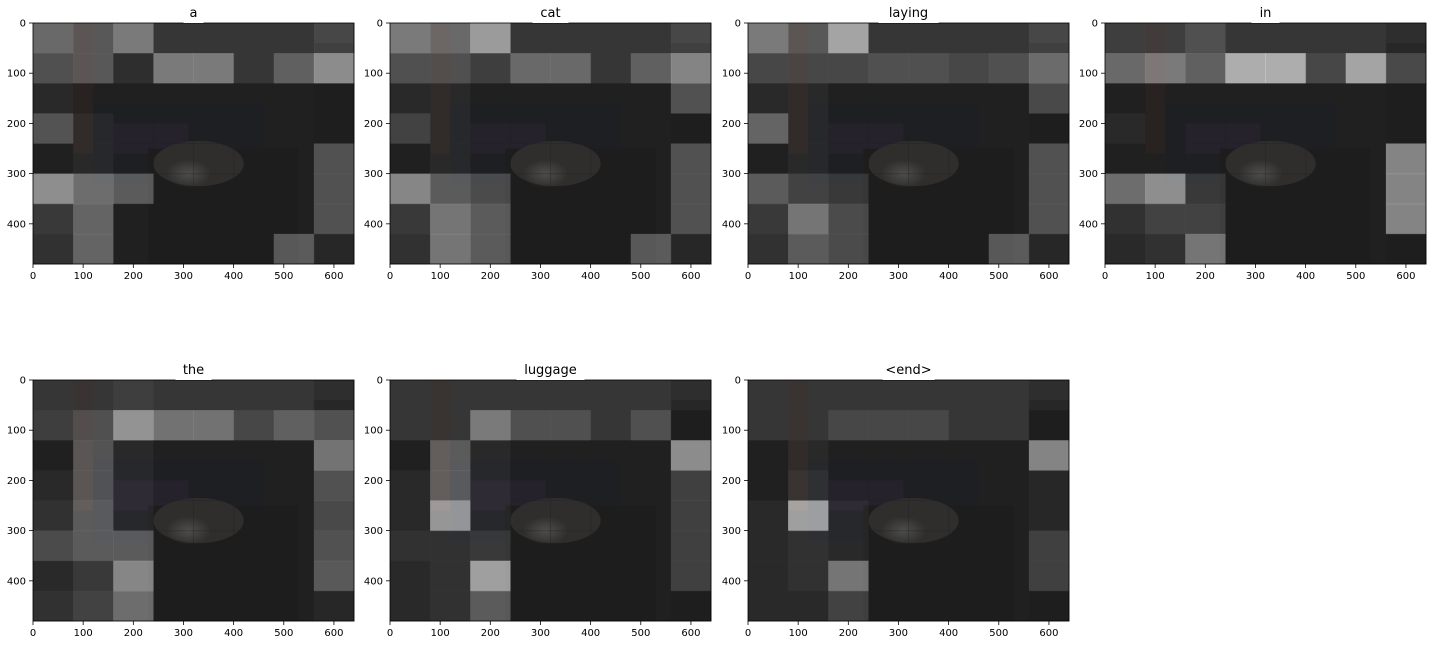 The image size is (1432, 645). I want to click on panel-title: cat, so click(550, 13).